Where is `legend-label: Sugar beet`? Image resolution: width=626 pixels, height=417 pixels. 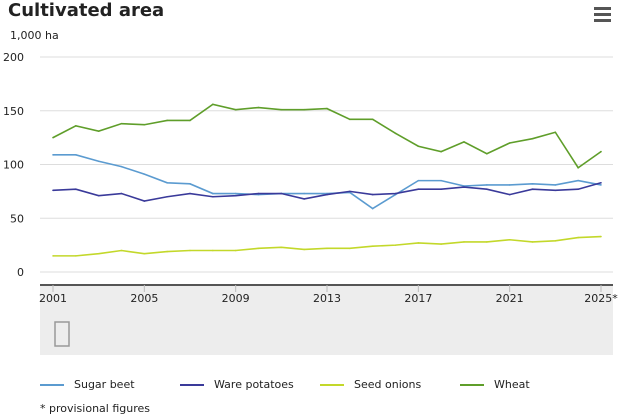 legend-label: Sugar beet is located at coordinates (104, 384).